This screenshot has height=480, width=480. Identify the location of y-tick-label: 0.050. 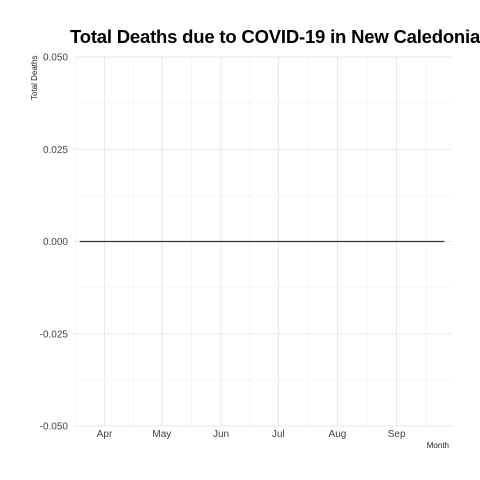
(55, 58).